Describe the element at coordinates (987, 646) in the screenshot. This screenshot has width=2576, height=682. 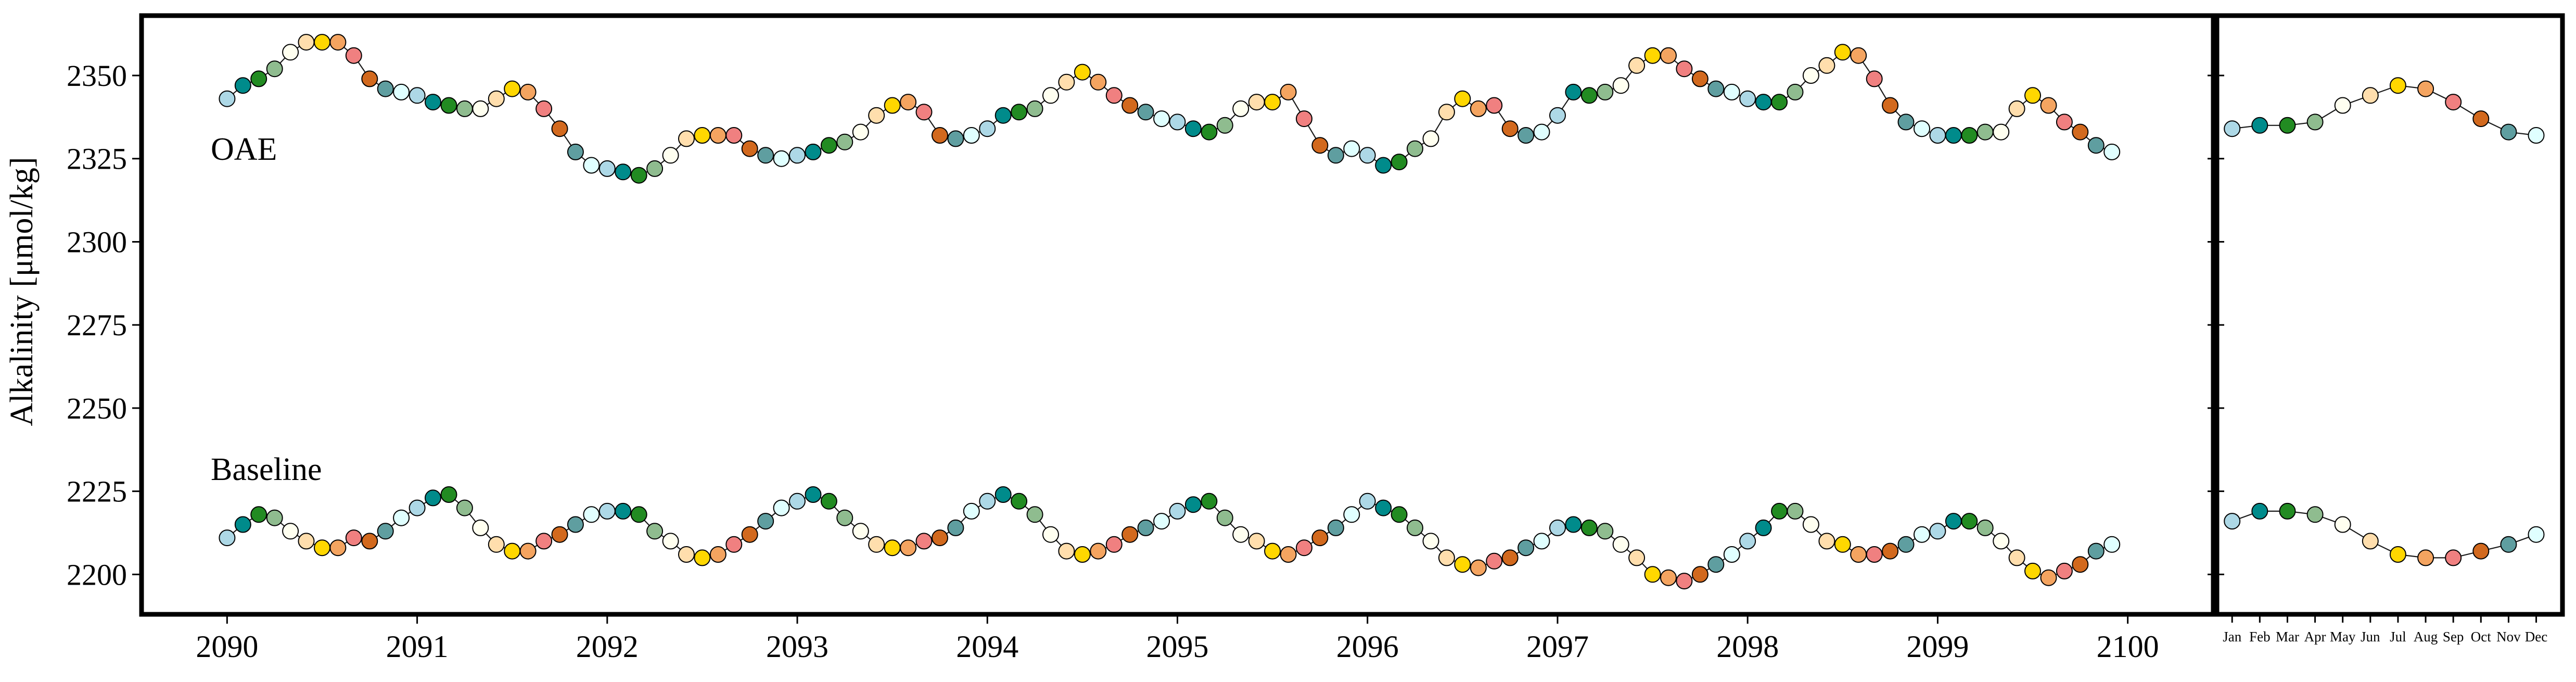
I see `x-tick-label: 2094` at that location.